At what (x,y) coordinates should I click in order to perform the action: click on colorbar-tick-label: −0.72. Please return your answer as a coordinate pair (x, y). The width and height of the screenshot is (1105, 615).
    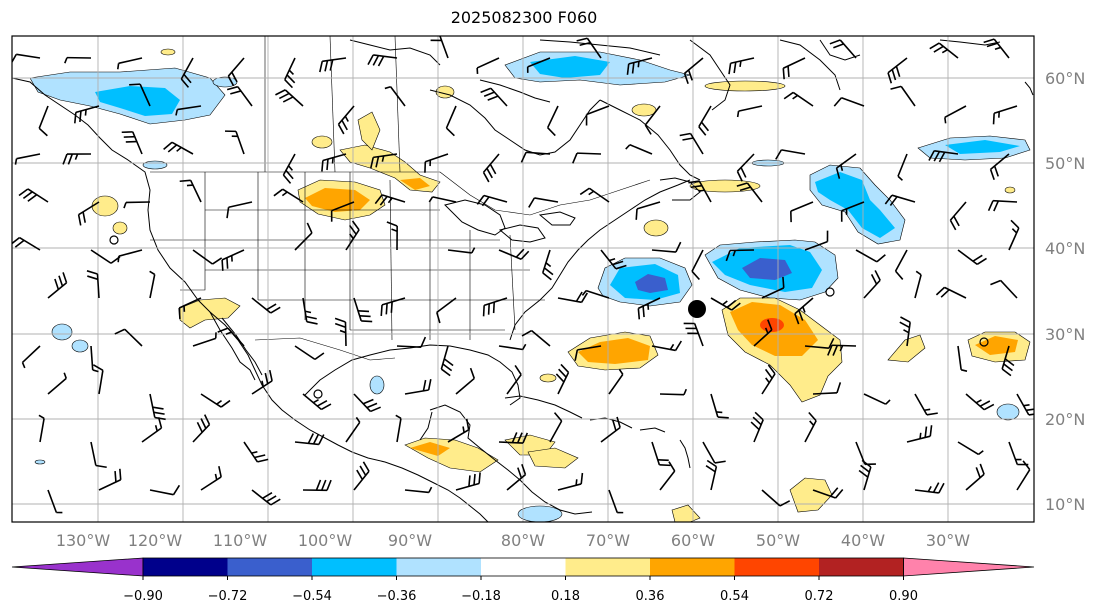
    Looking at the image, I should click on (228, 596).